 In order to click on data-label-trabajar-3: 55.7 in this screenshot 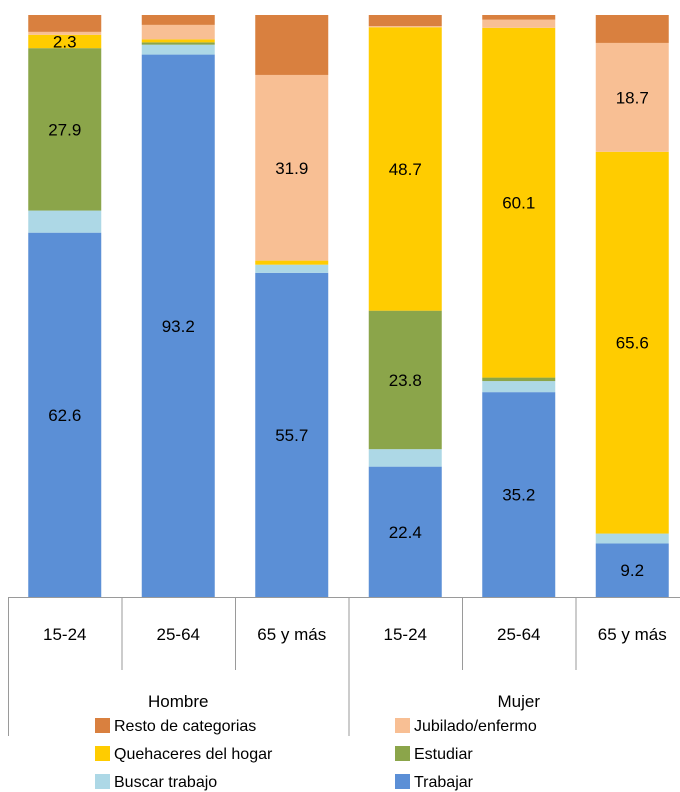, I will do `click(291, 435)`.